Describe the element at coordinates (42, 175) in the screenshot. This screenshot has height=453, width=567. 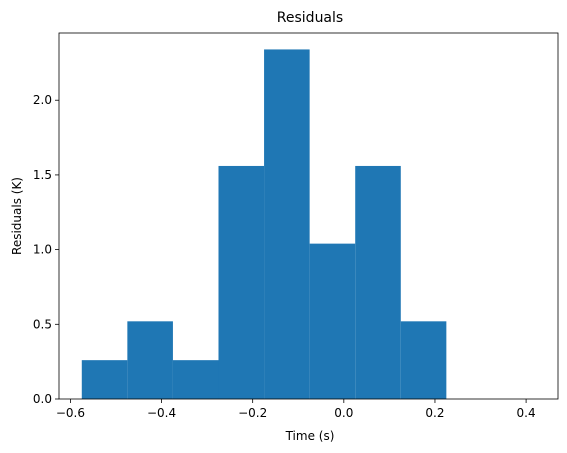
I see `y-tick-label: 1.5` at that location.